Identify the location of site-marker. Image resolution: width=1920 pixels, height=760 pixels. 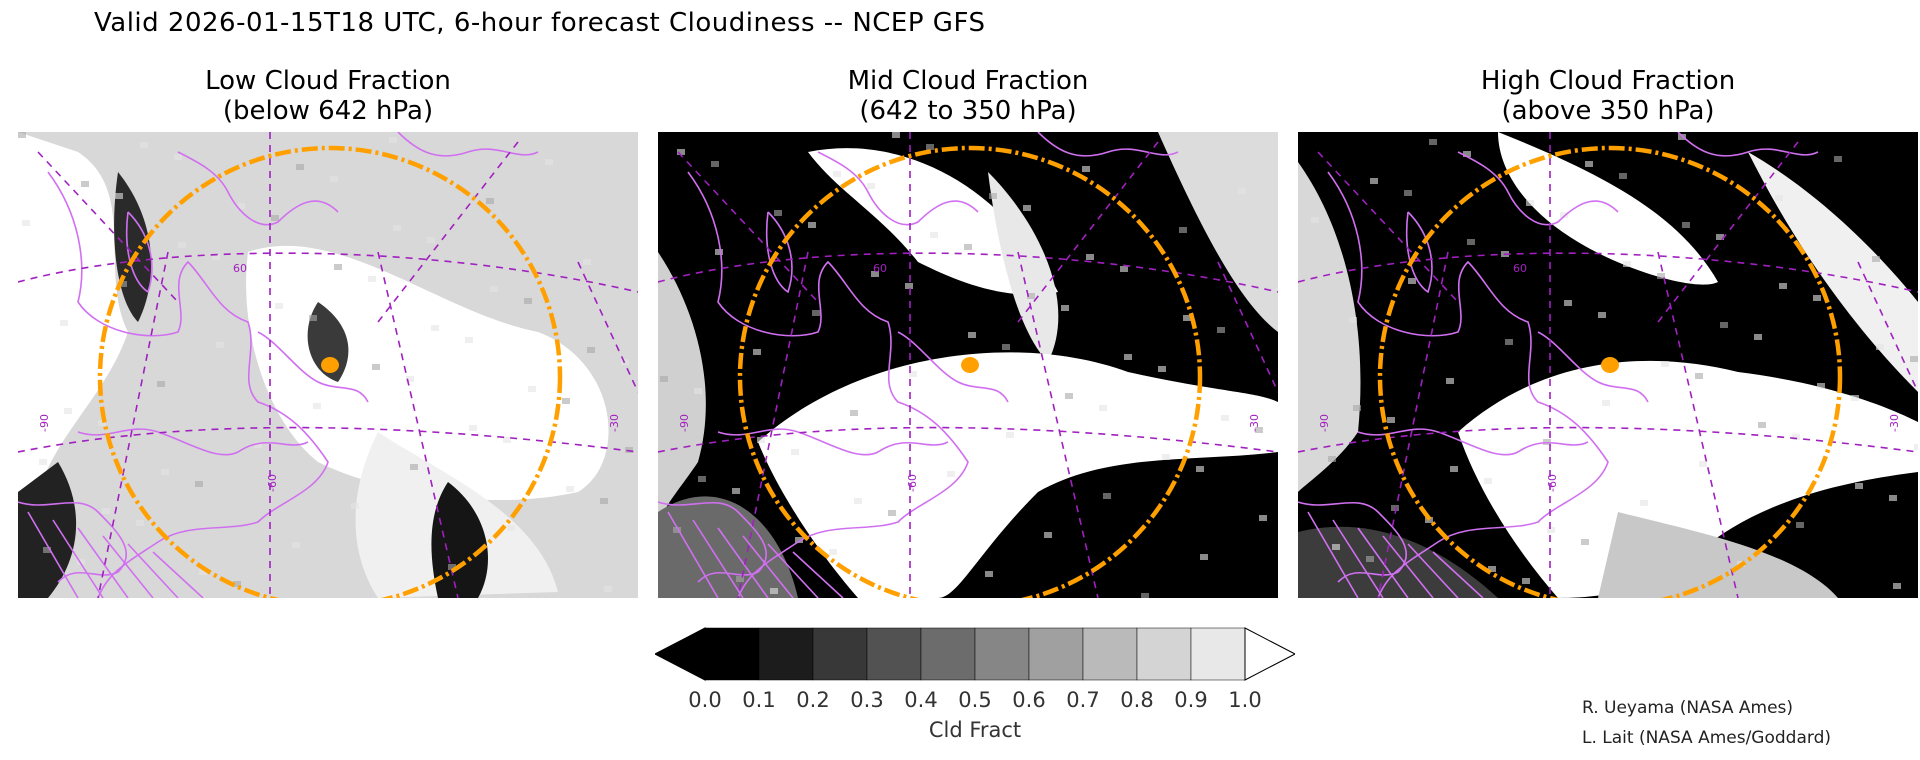
(970, 365).